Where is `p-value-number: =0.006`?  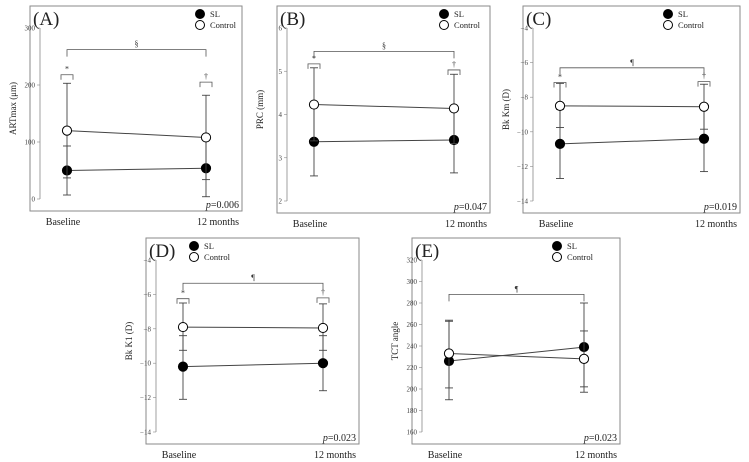 p-value-number: =0.006 is located at coordinates (225, 205).